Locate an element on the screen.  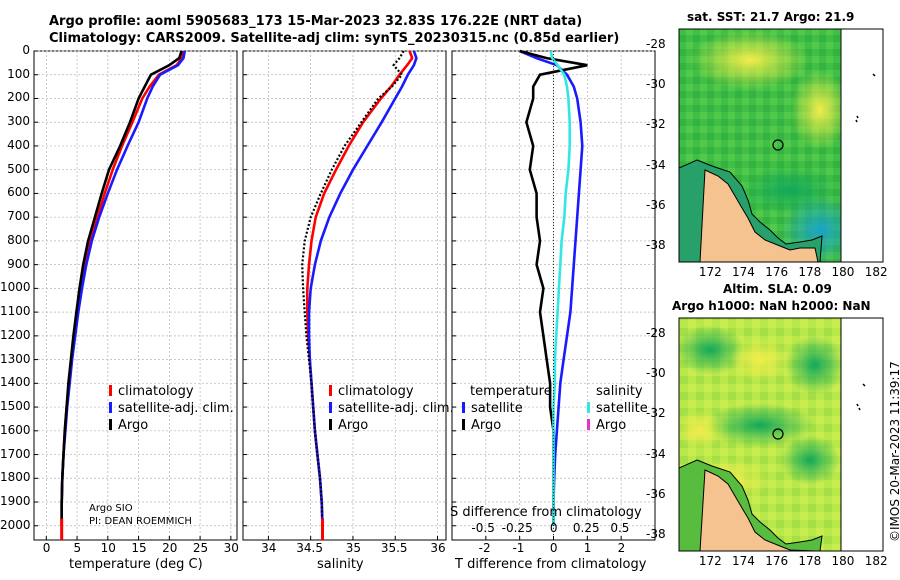
depth-tick-label: 1300 is located at coordinates (15, 358).